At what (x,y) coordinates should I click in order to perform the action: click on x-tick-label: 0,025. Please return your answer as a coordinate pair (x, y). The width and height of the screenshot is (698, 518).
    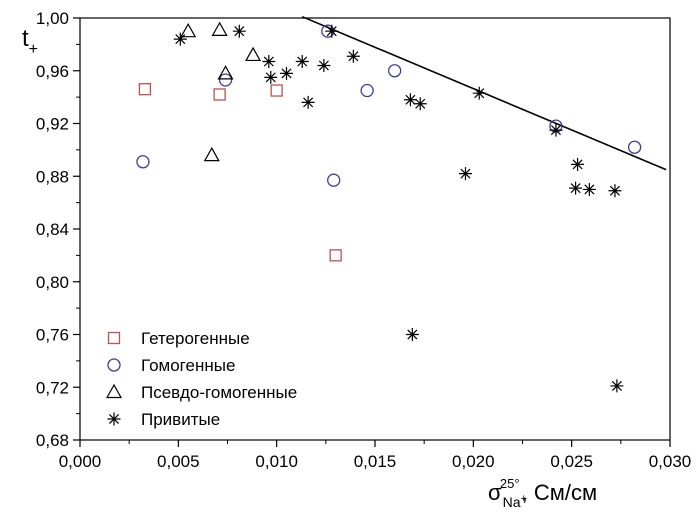
    Looking at the image, I should click on (571, 461).